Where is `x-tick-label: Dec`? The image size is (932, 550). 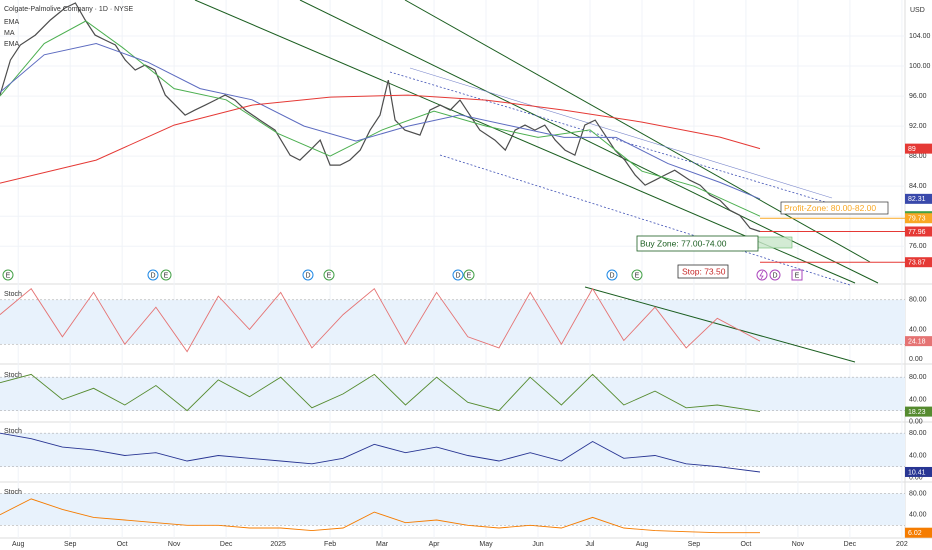
x-tick-label: Dec is located at coordinates (850, 544).